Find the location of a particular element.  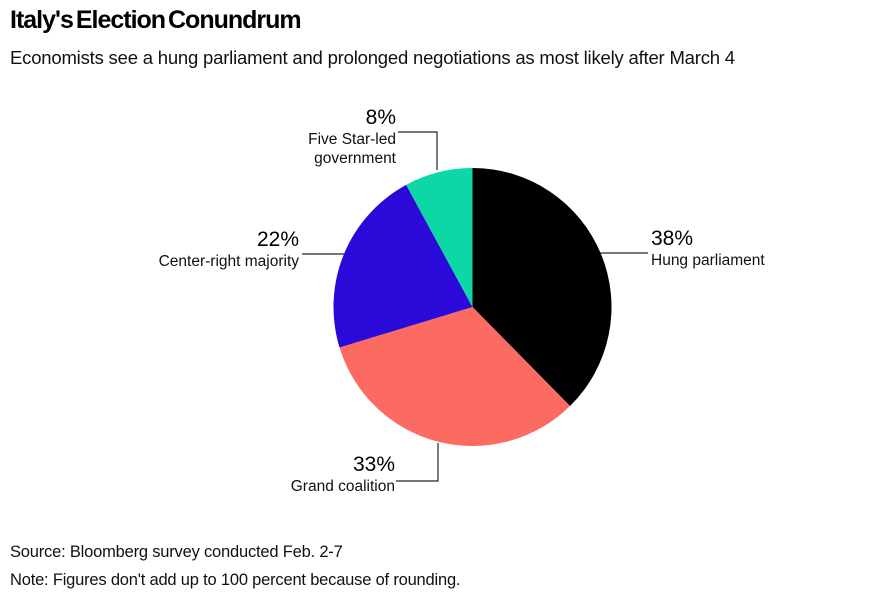

callout-label-hung: Hung parliament is located at coordinates (708, 260).